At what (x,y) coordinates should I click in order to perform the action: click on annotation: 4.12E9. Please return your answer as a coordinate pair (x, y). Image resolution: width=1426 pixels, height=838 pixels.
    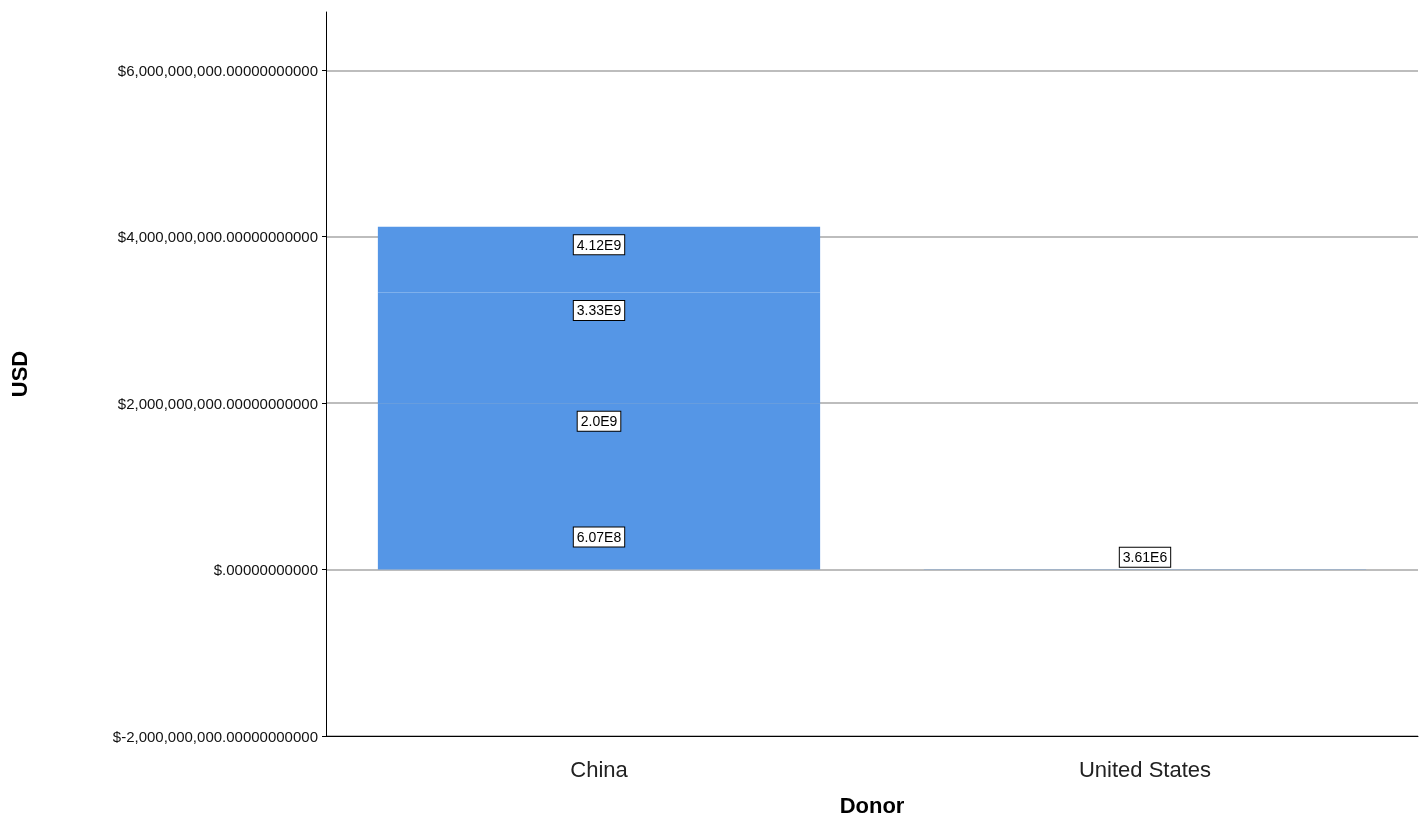
    Looking at the image, I should click on (599, 244).